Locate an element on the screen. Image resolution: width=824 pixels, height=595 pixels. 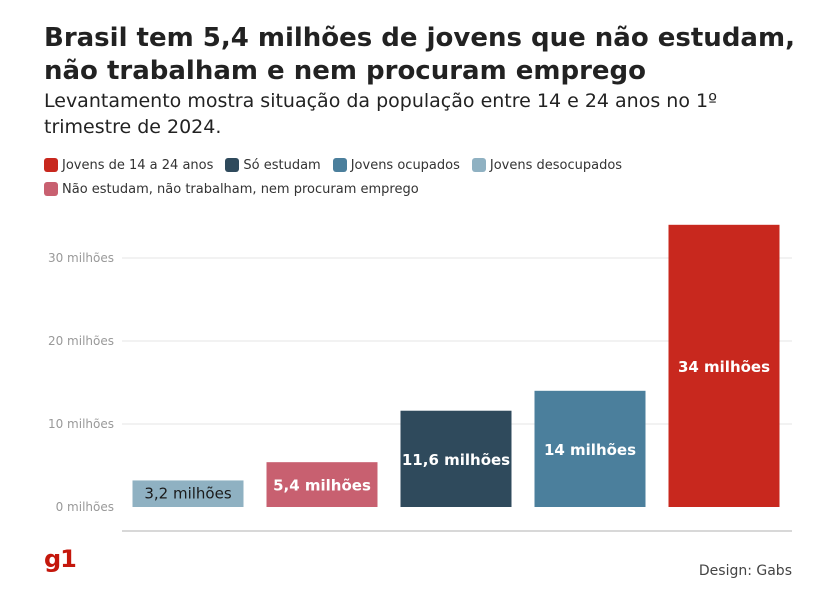
bar-data-label: 3,2 milhões is located at coordinates (187, 494).